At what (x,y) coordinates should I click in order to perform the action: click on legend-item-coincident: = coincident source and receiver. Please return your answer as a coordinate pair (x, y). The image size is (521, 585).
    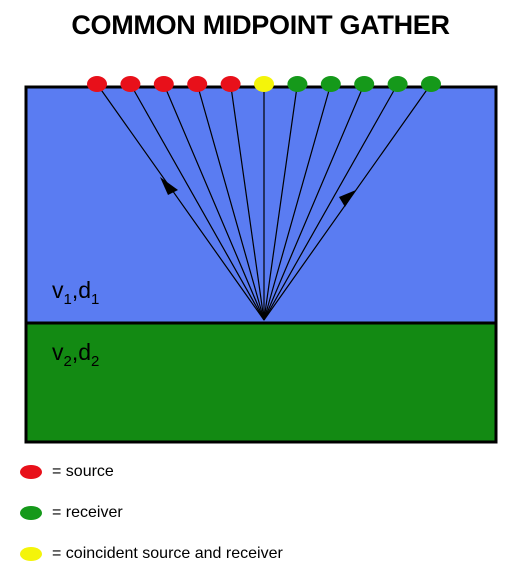
    Looking at the image, I should click on (151, 554).